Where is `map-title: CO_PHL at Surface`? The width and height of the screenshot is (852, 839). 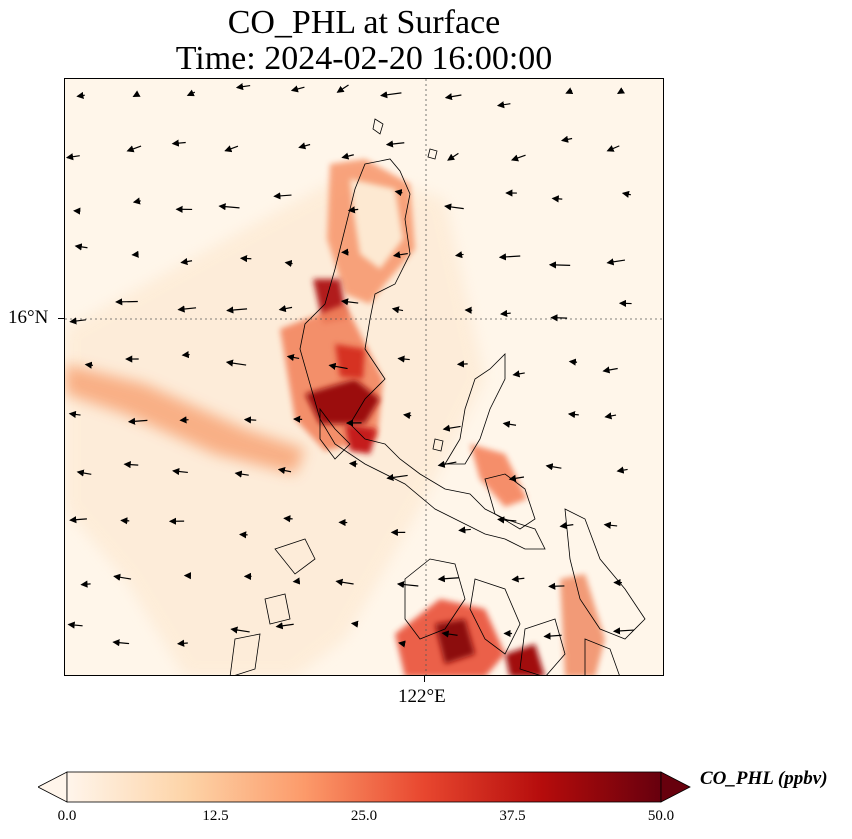 map-title: CO_PHL at Surface is located at coordinates (364, 22).